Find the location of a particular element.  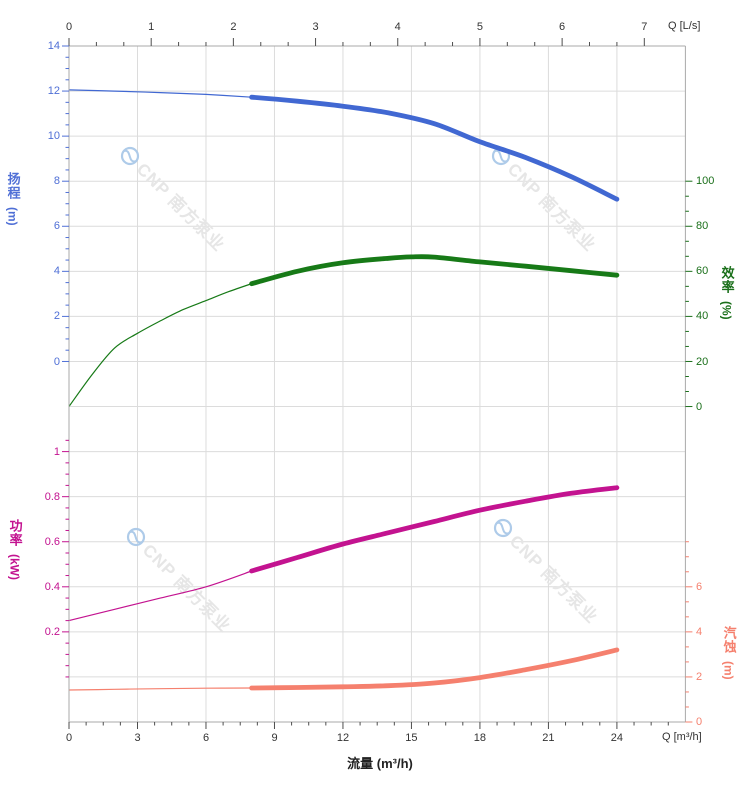

axis-title-head-unit: (m) is located at coordinates (12, 216).